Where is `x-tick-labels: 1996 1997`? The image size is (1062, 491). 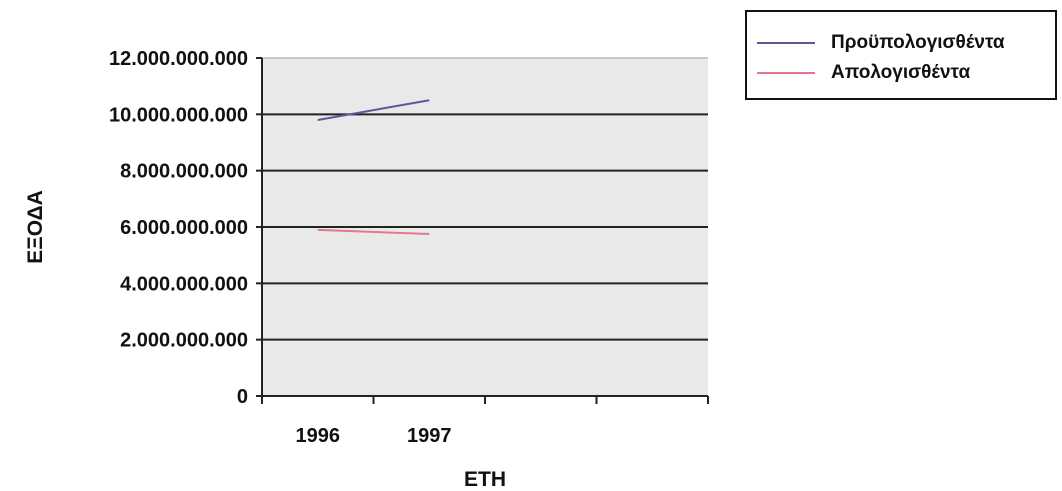 x-tick-labels: 1996 1997 is located at coordinates (374, 436).